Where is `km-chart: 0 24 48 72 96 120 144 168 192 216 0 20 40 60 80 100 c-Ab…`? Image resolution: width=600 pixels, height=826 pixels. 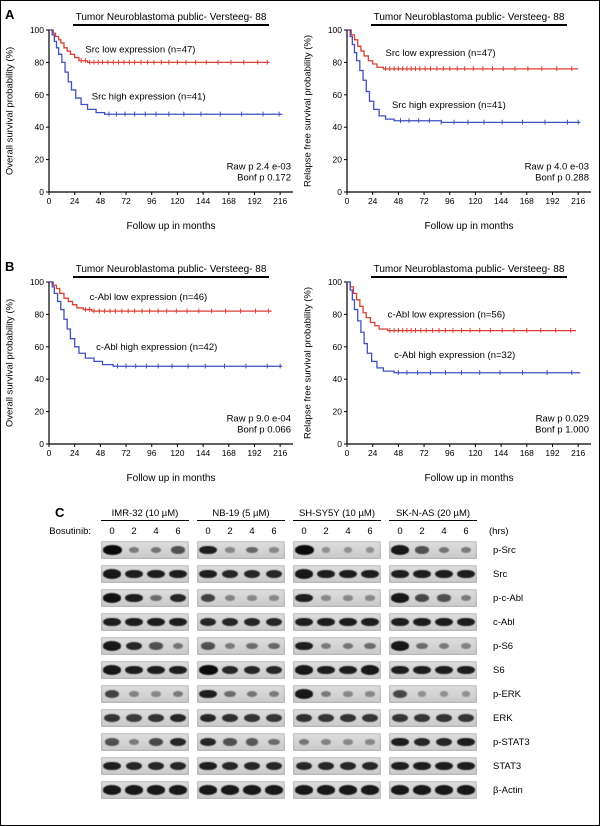
km-chart: 0 24 48 72 96 120 144 168 192 216 0 20 40 60 80 100 c-Ab… is located at coordinates (459, 367).